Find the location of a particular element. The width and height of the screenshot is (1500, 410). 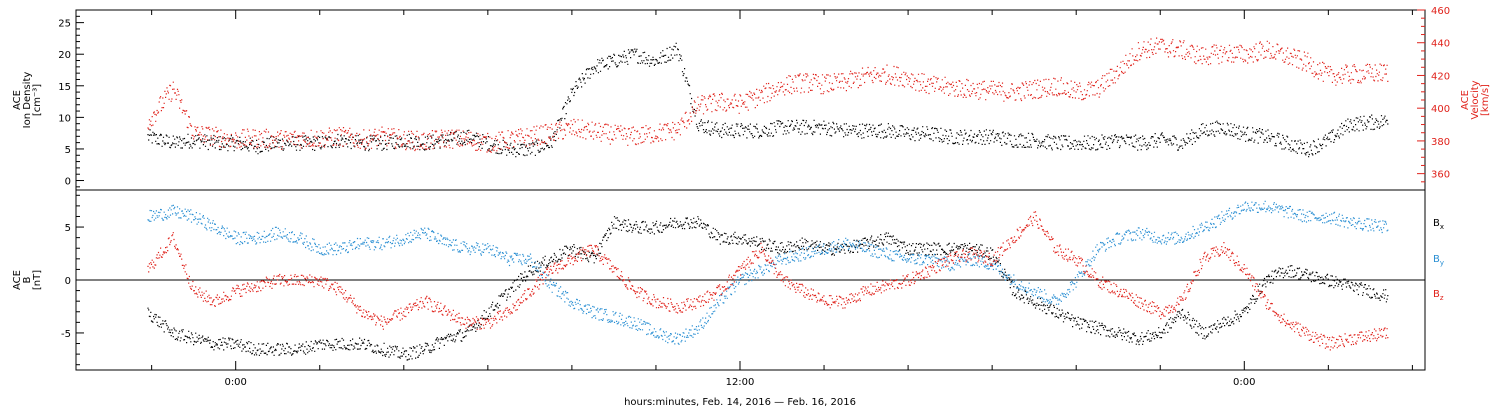

b-axis: -5 0 5 is located at coordinates (72, 280).